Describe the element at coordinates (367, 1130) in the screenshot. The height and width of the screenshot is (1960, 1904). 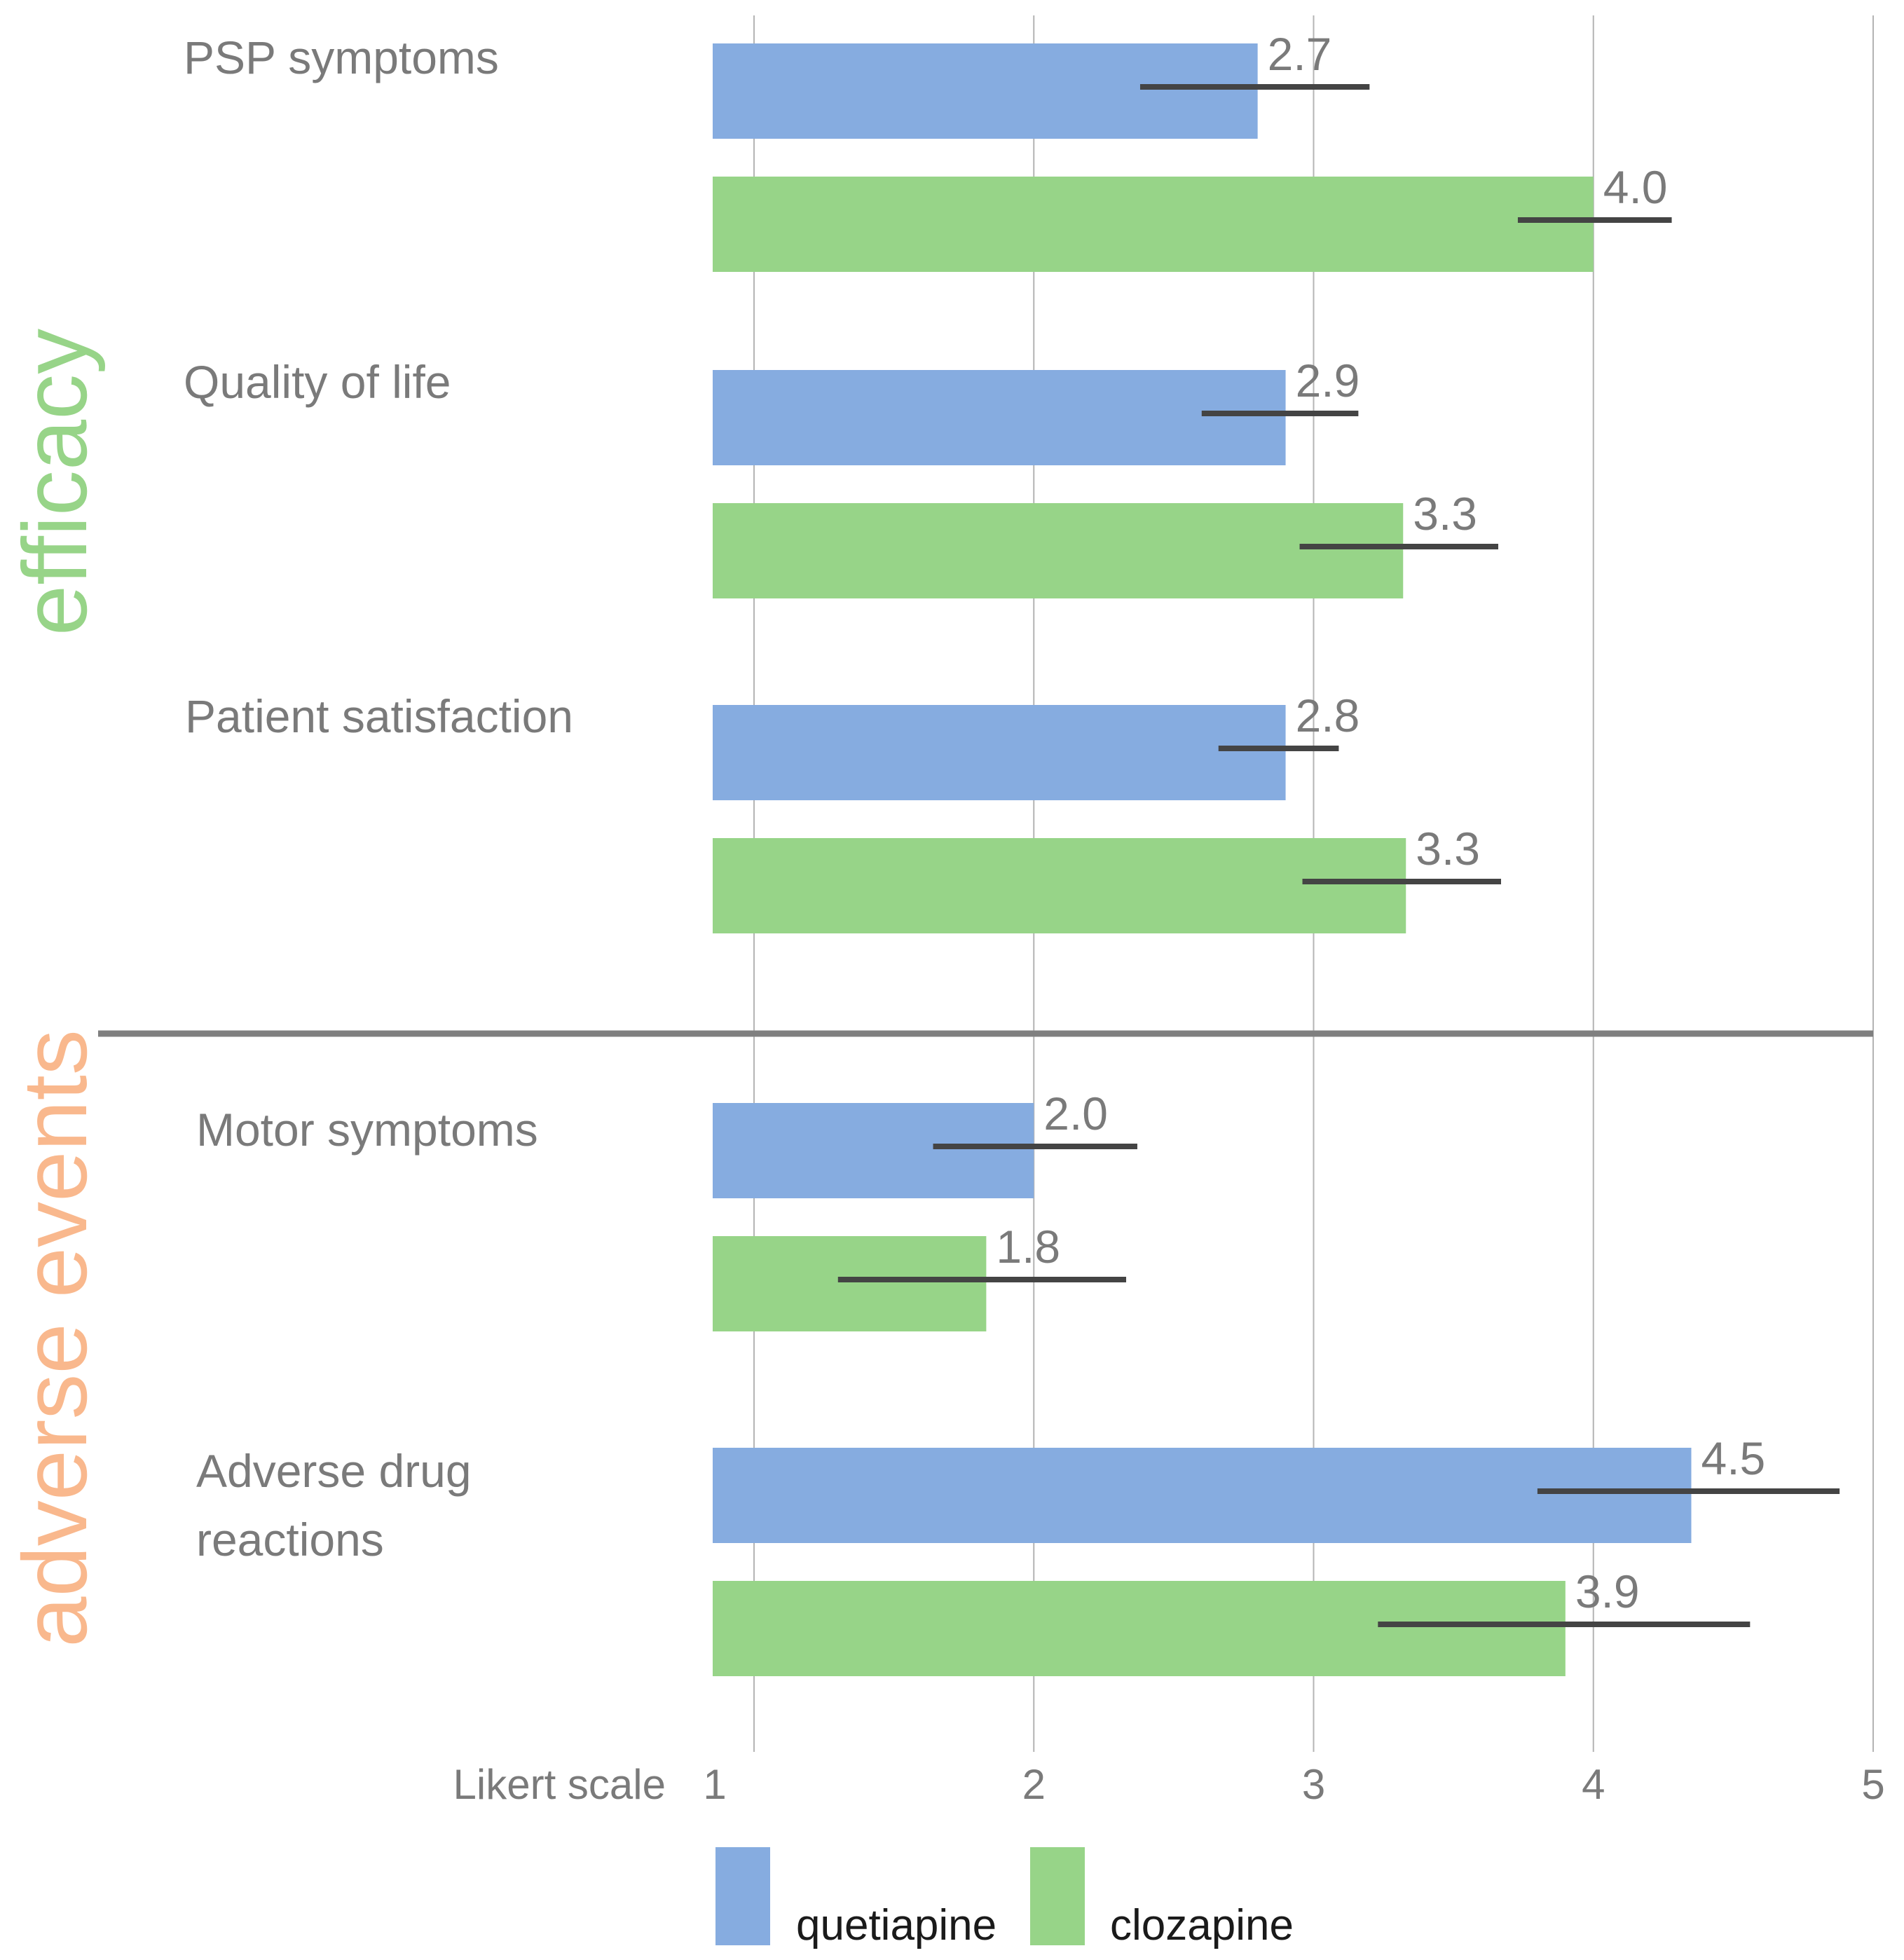
I see `category-label: Motor symptoms` at that location.